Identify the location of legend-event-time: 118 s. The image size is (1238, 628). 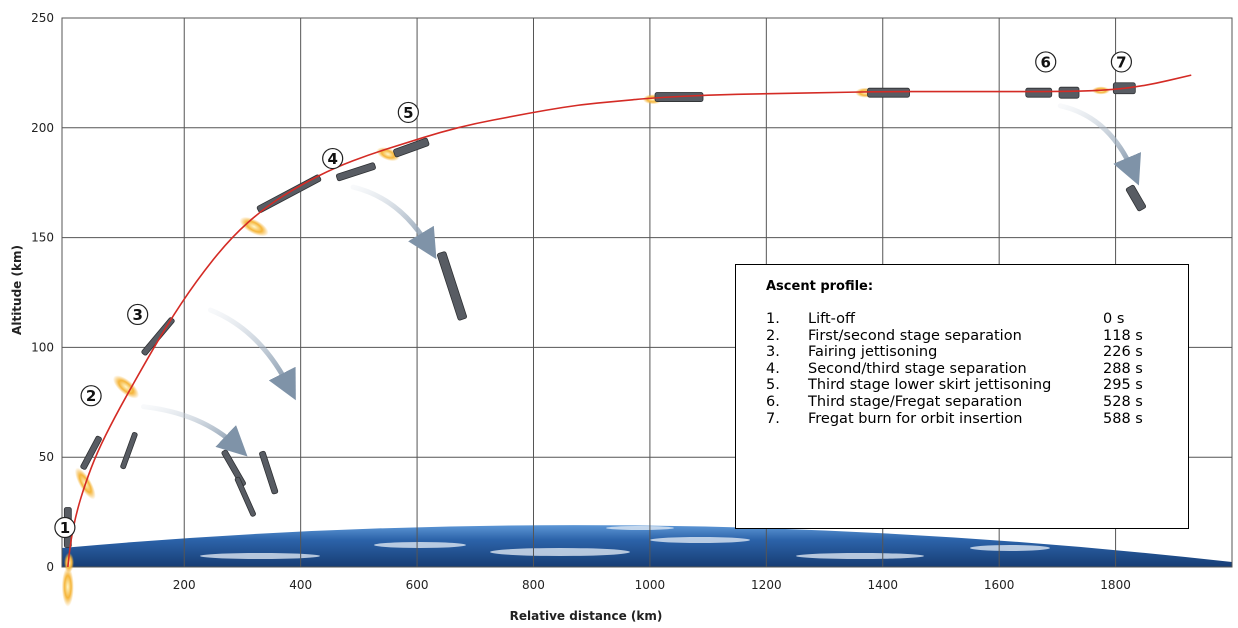
(1123, 335).